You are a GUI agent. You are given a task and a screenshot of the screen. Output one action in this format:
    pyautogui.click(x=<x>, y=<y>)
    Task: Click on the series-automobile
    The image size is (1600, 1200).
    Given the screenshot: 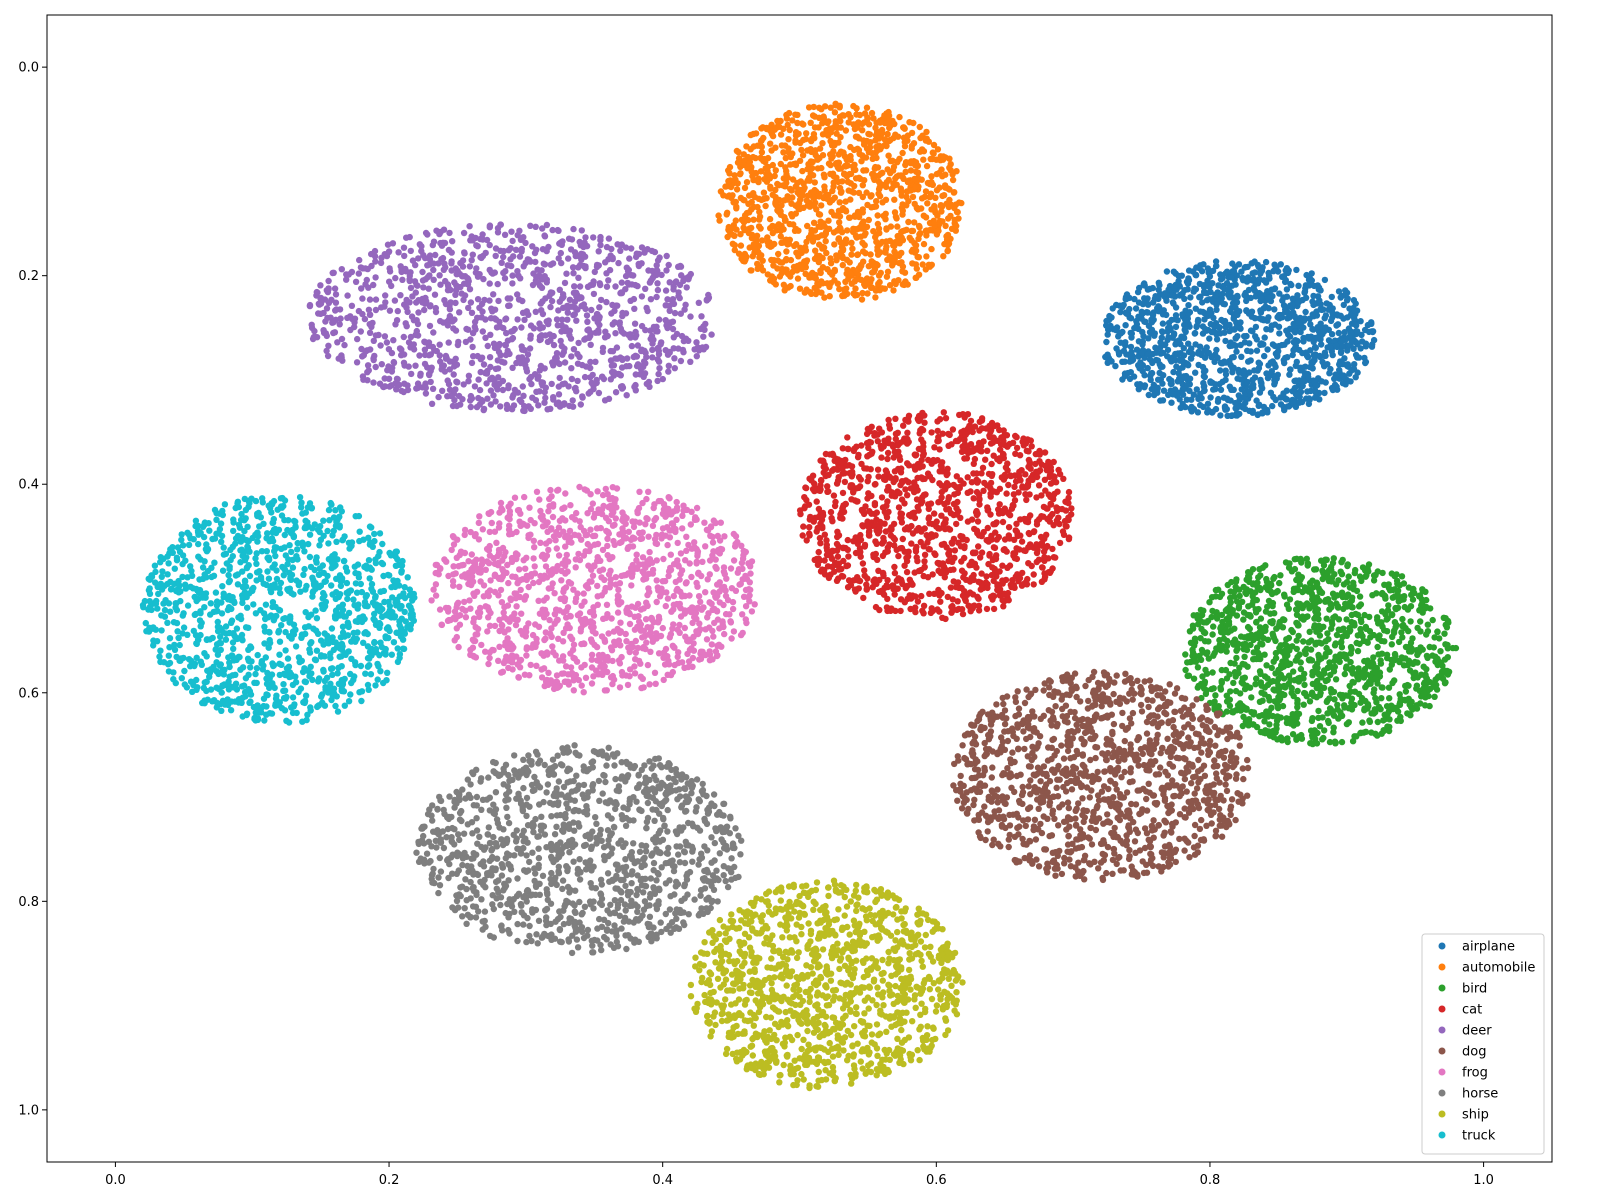 What is the action you would take?
    pyautogui.click(x=840, y=201)
    